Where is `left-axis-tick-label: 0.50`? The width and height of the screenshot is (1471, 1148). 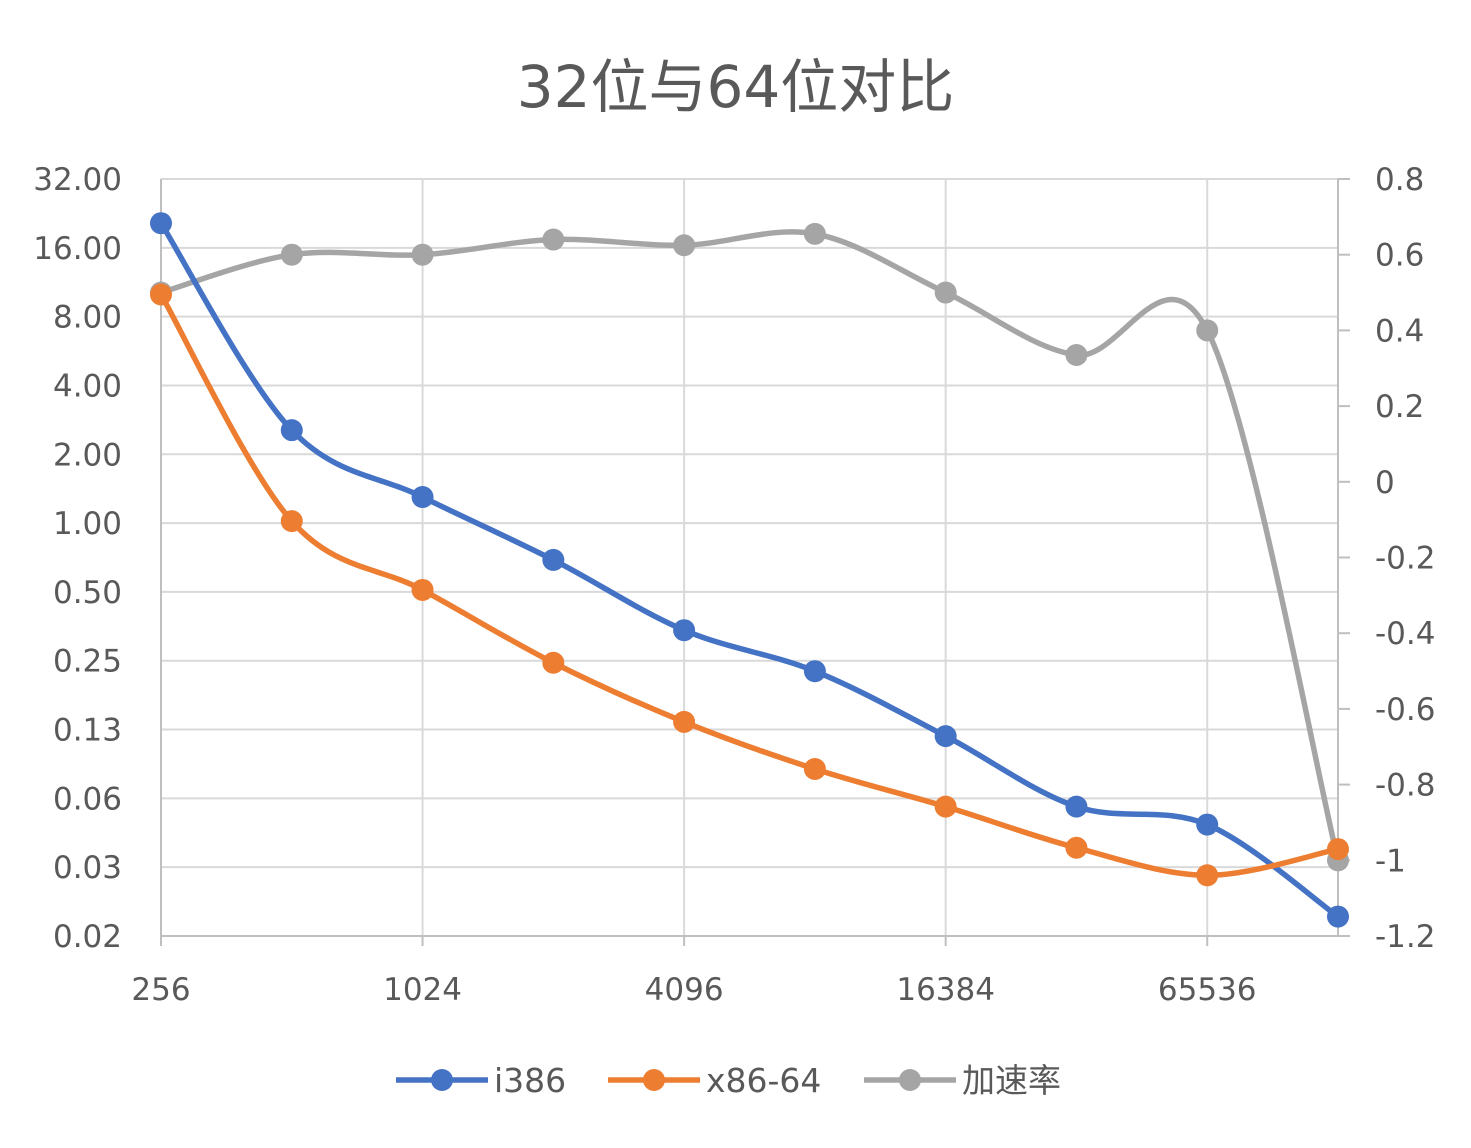
left-axis-tick-label: 0.50 is located at coordinates (87, 593).